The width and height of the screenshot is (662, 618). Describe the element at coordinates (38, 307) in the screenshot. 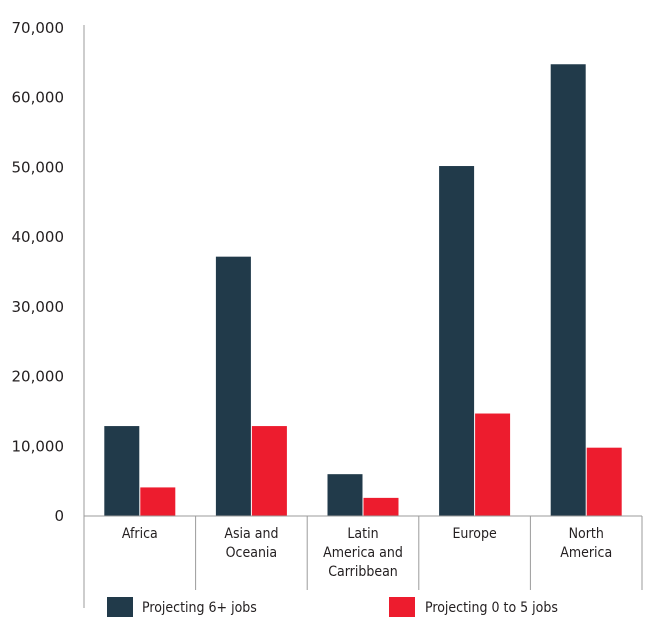

I see `y-tick-label: 30,000` at that location.